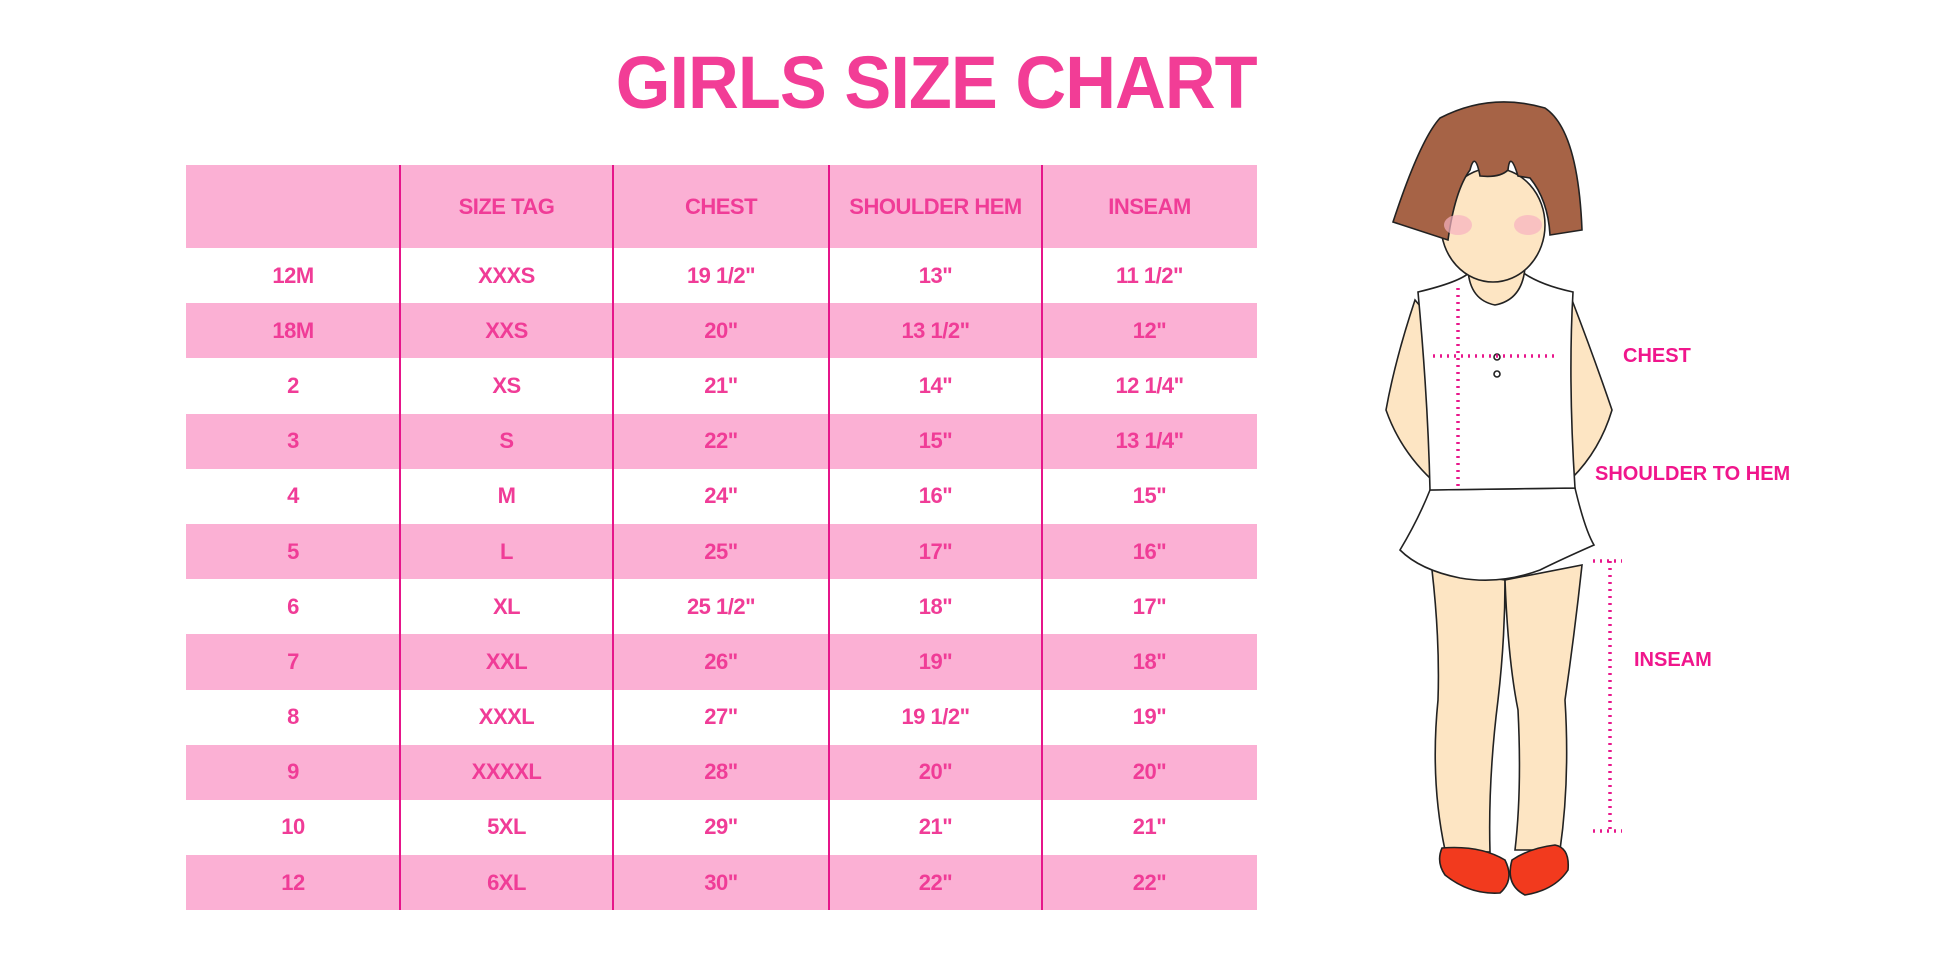 The image size is (1946, 973). I want to click on table-cell: 13 1/4", so click(1149, 441).